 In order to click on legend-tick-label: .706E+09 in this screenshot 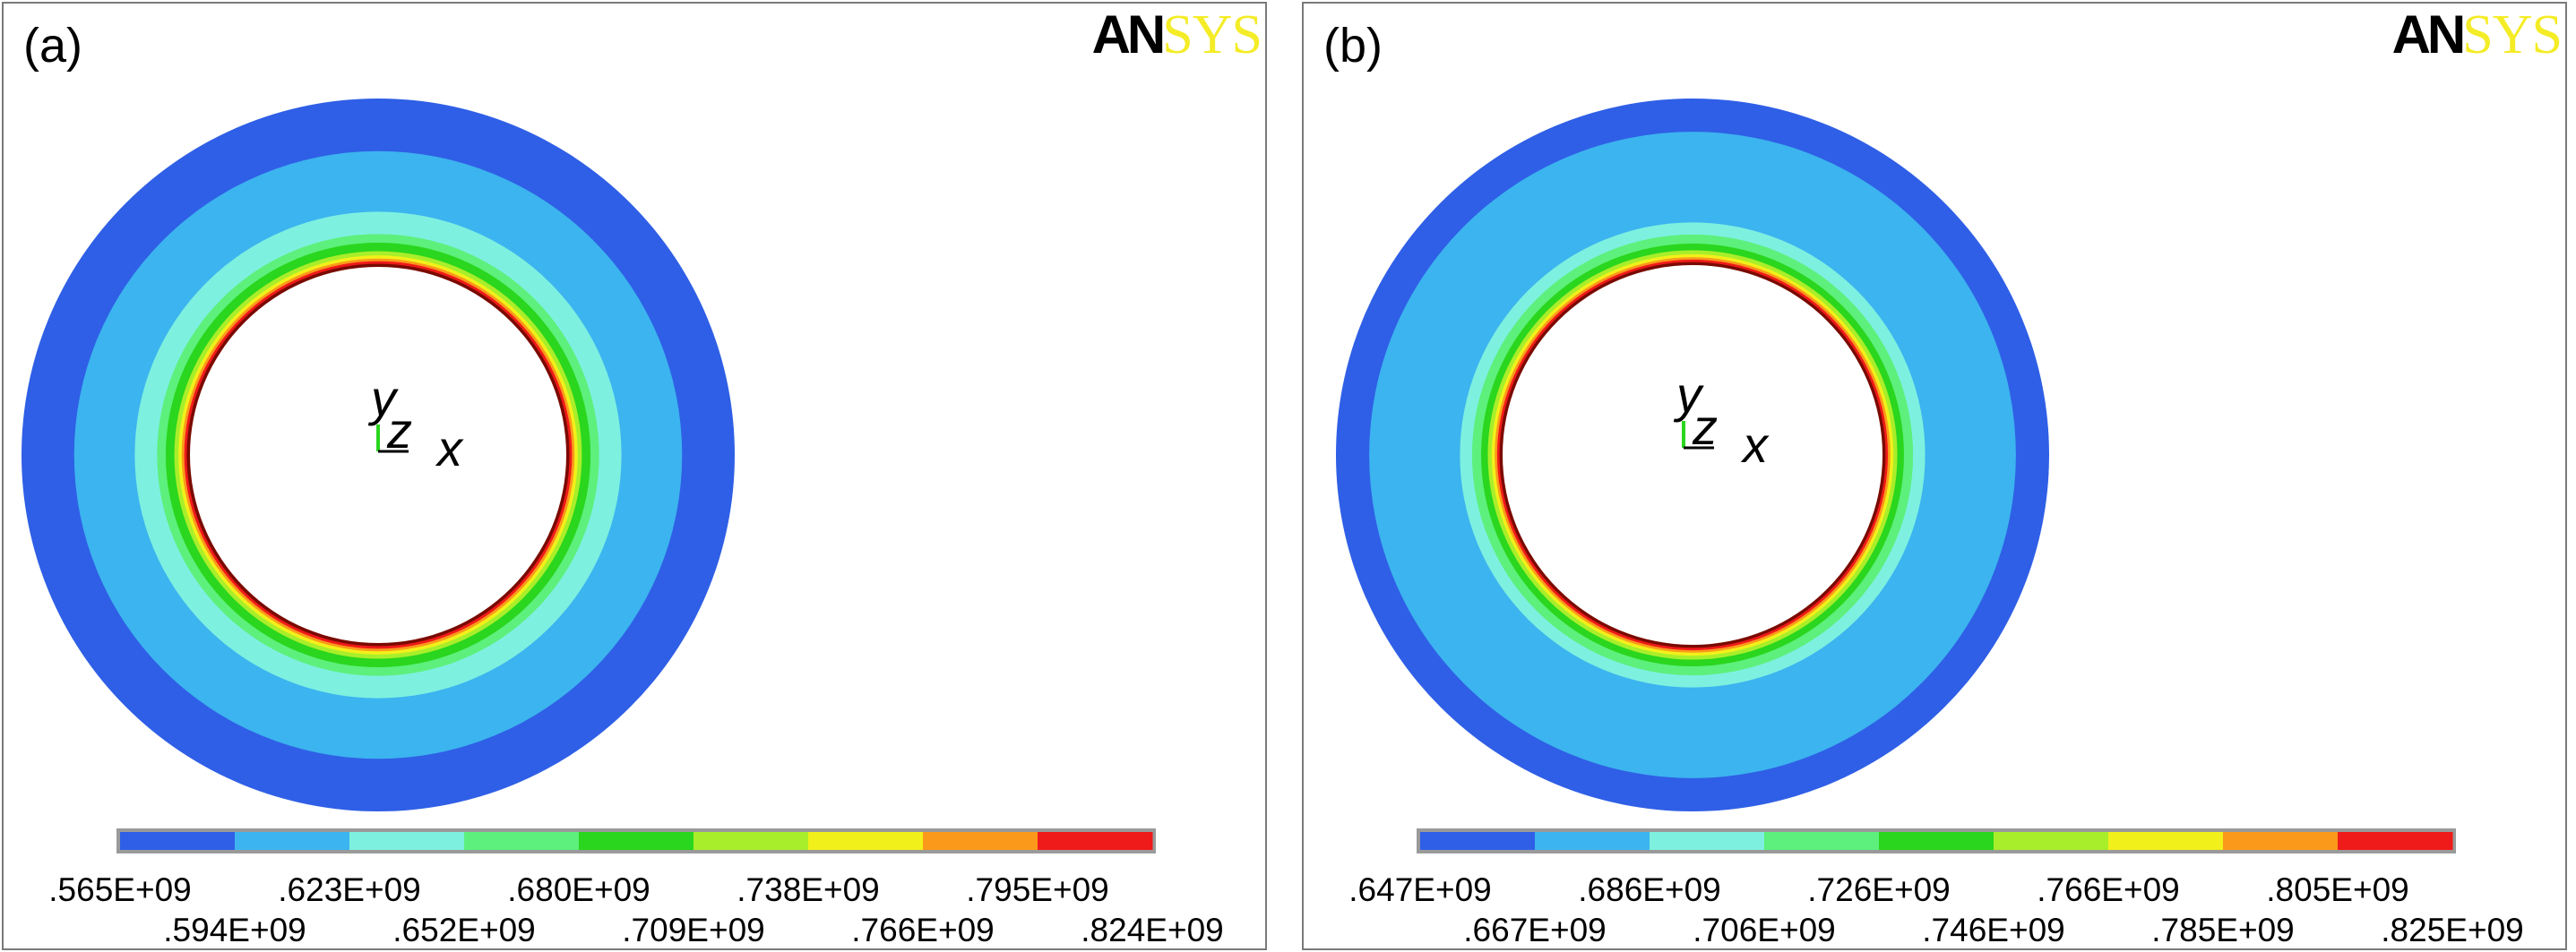, I will do `click(1764, 930)`.